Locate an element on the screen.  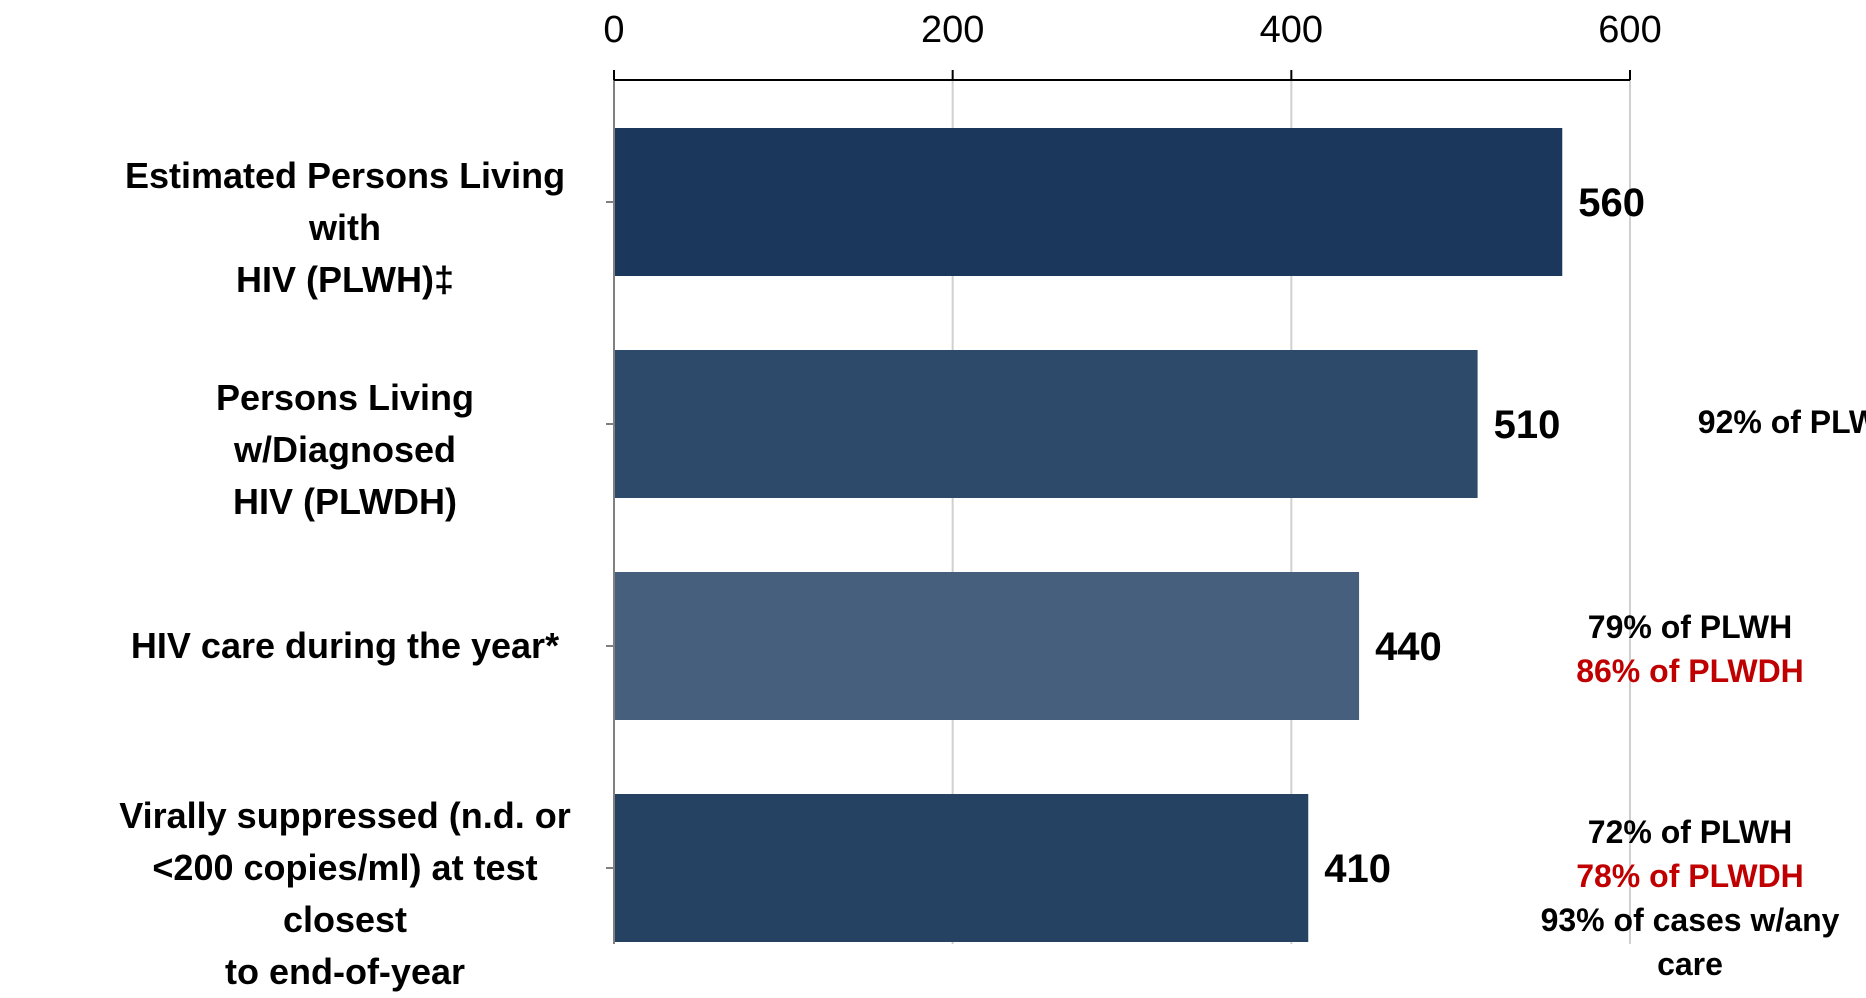
category-label-line: Estimated Persons Living with is located at coordinates (345, 201).